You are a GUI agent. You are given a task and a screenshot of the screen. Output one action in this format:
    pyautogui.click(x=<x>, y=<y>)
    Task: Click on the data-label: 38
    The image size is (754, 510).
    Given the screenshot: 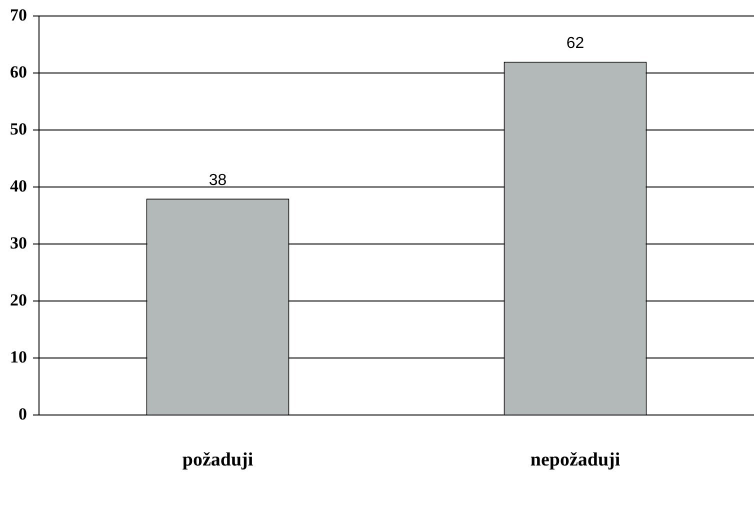 What is the action you would take?
    pyautogui.click(x=217, y=181)
    